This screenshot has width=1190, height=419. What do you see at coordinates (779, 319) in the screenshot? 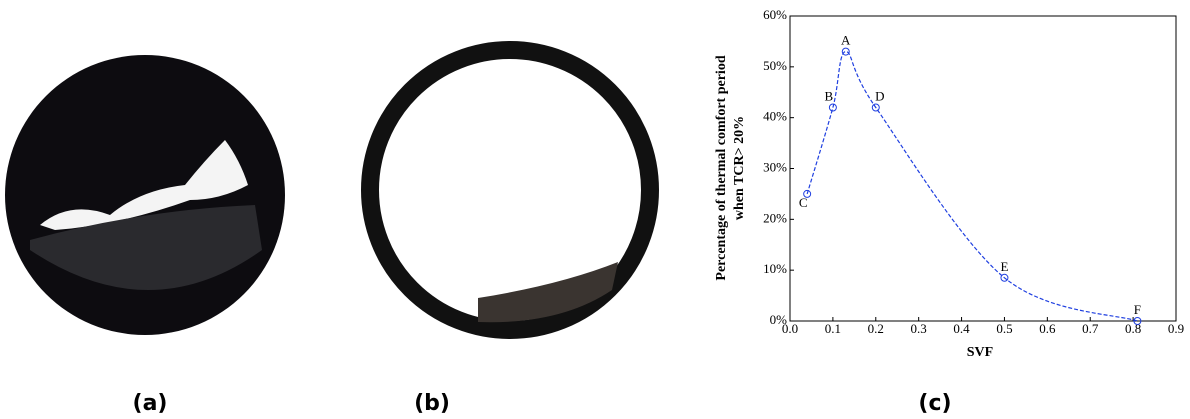
I see `y-tick-label: 0%` at bounding box center [779, 319].